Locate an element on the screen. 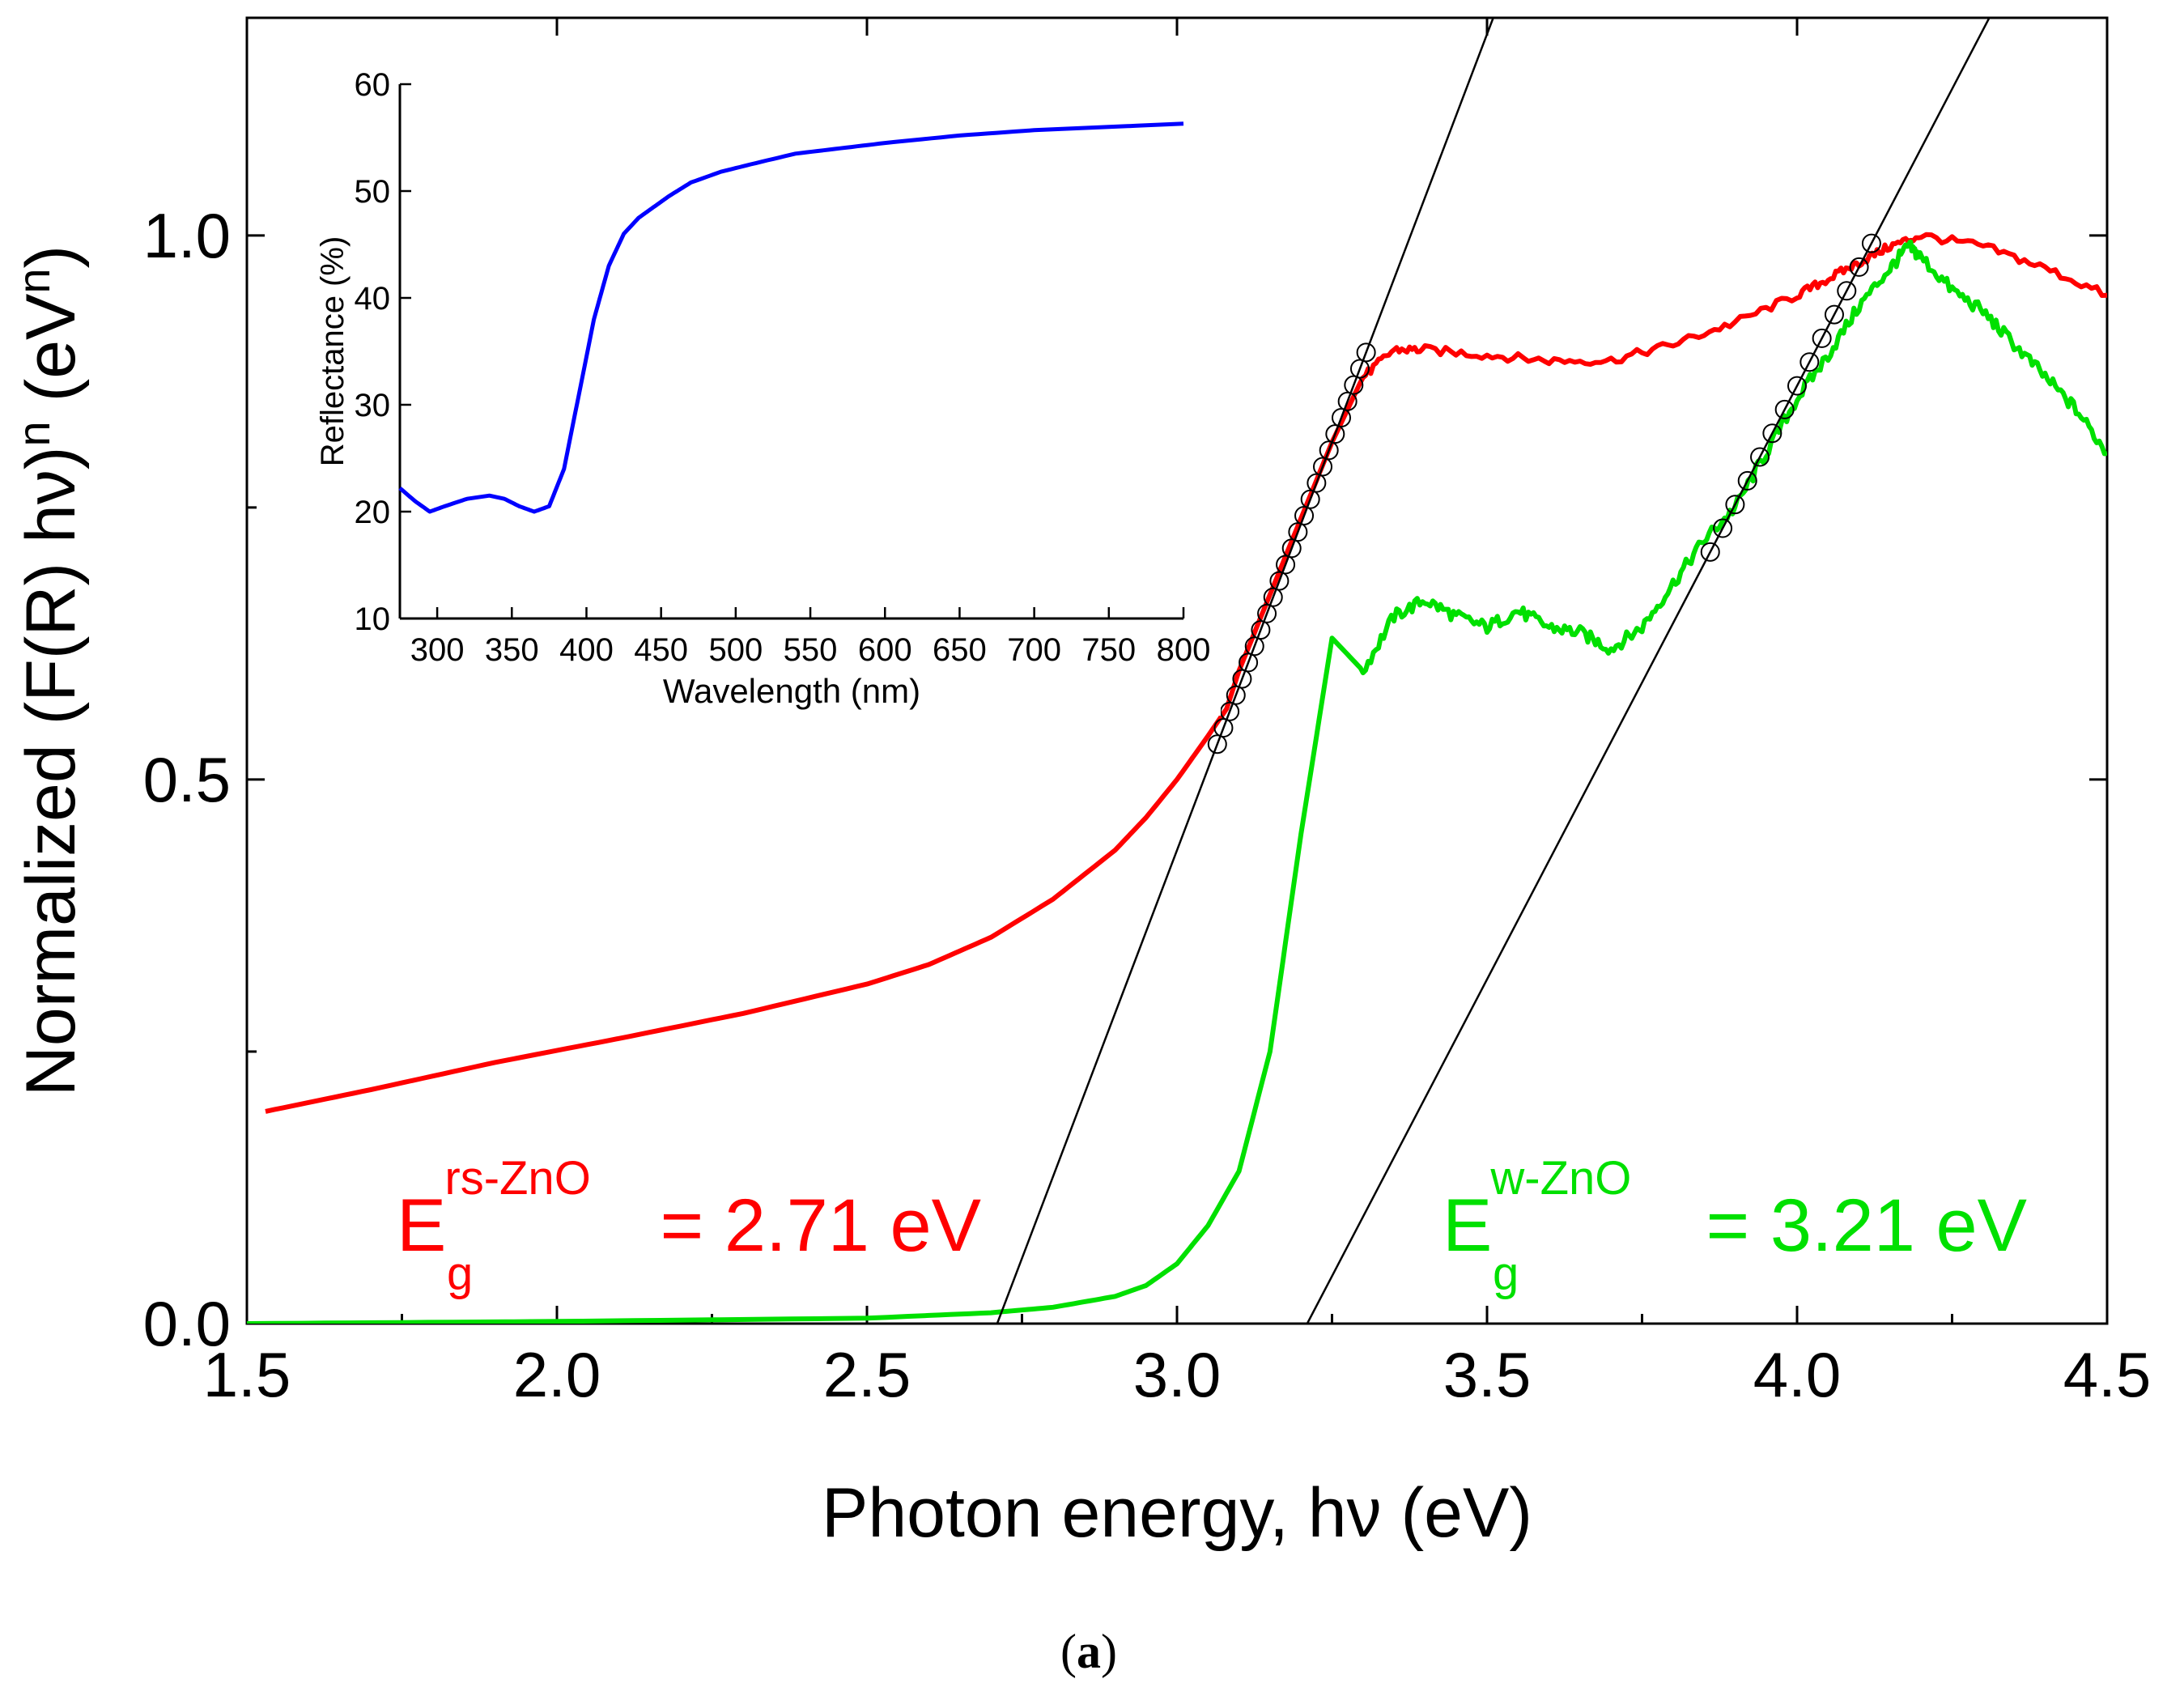 Image resolution: width=2184 pixels, height=1696 pixels. inset-y-tick-label: 30 is located at coordinates (373, 406).